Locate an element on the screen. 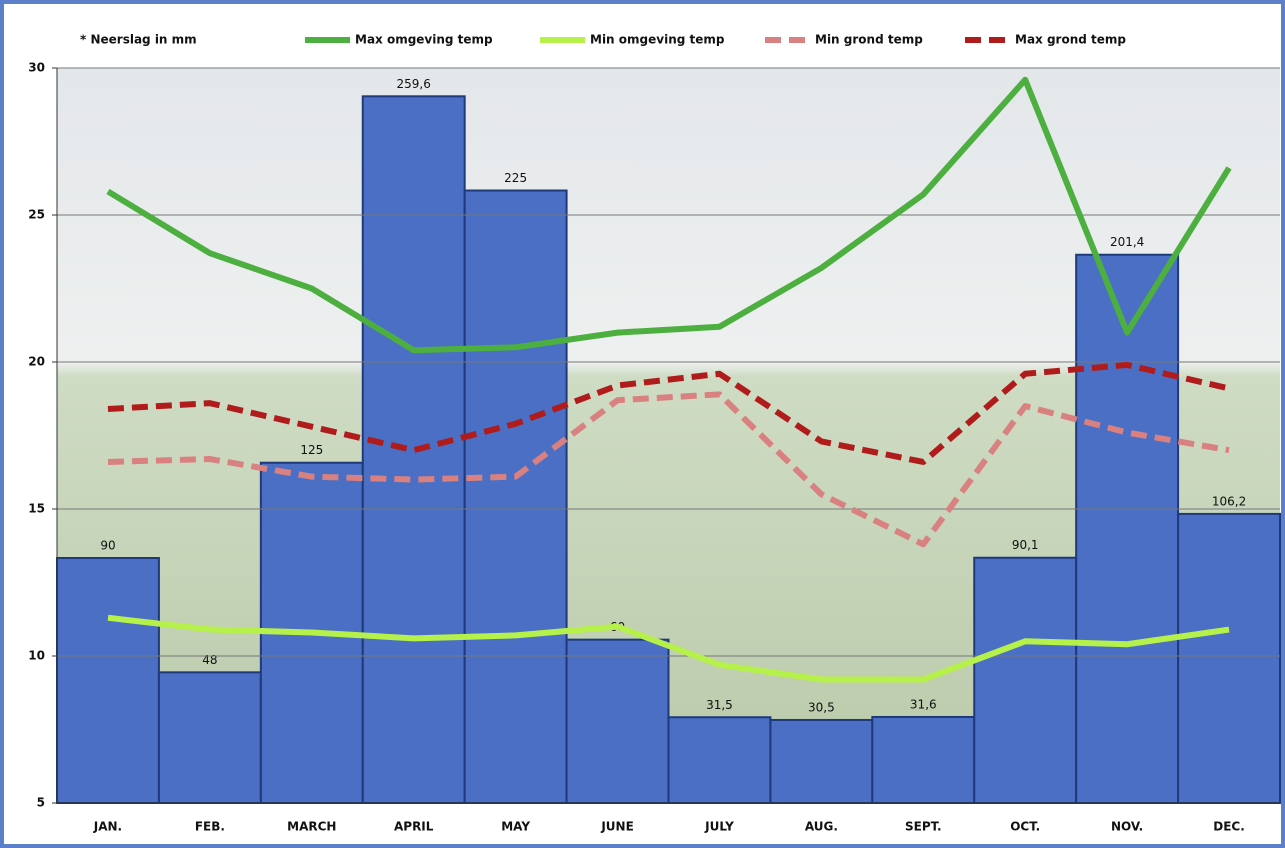  x-tick-label: OCT. is located at coordinates (1025, 827).